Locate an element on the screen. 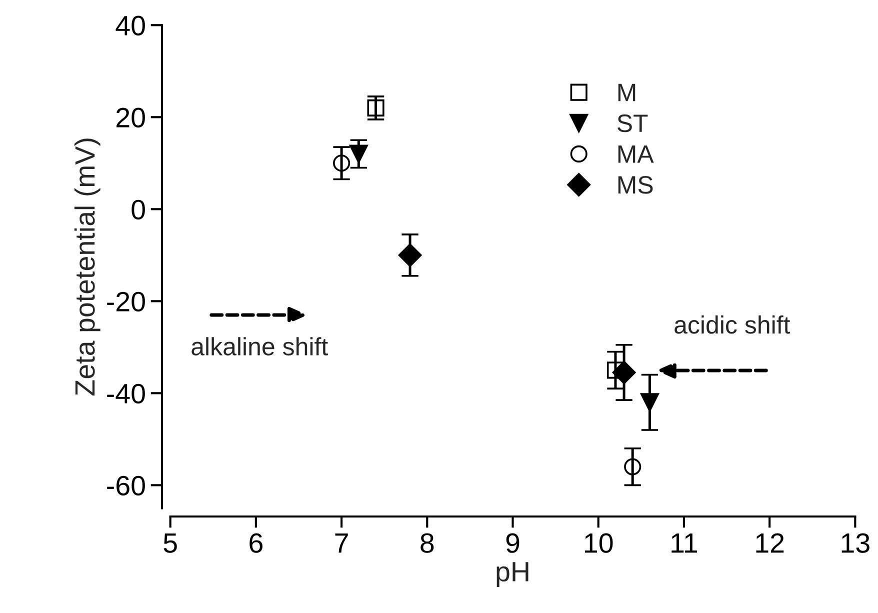 The width and height of the screenshot is (878, 613). annotation: alkaline shift is located at coordinates (260, 346).